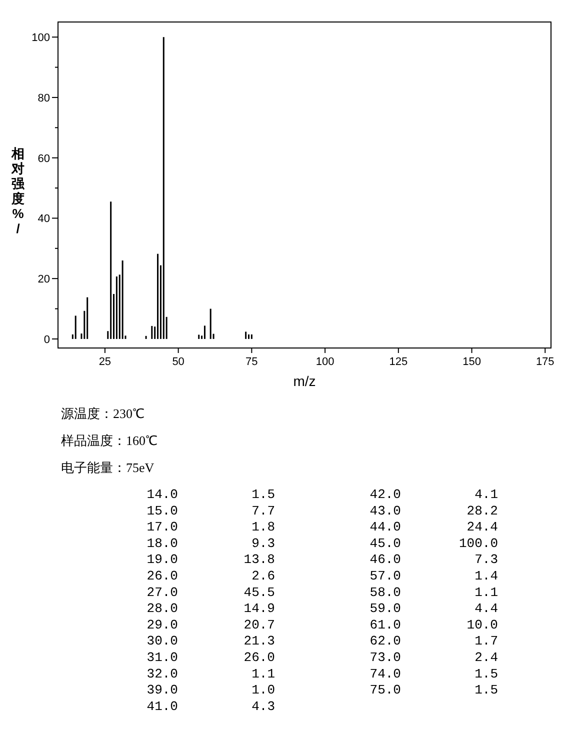  I want to click on text: 45.0, so click(385, 543).